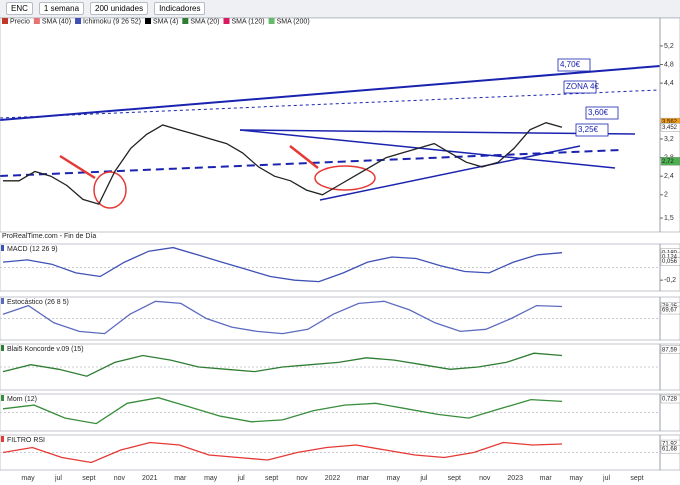 The height and width of the screenshot is (485, 680). I want to click on panel-title: MACD (12 26 9), so click(32, 249).